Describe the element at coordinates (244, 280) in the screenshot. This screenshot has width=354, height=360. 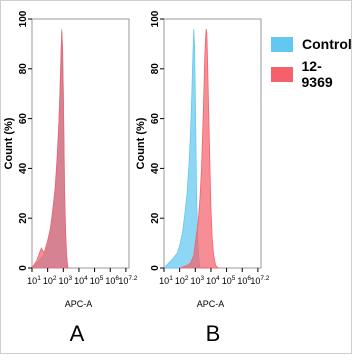
I see `x-tick-label-6-b: 106` at that location.